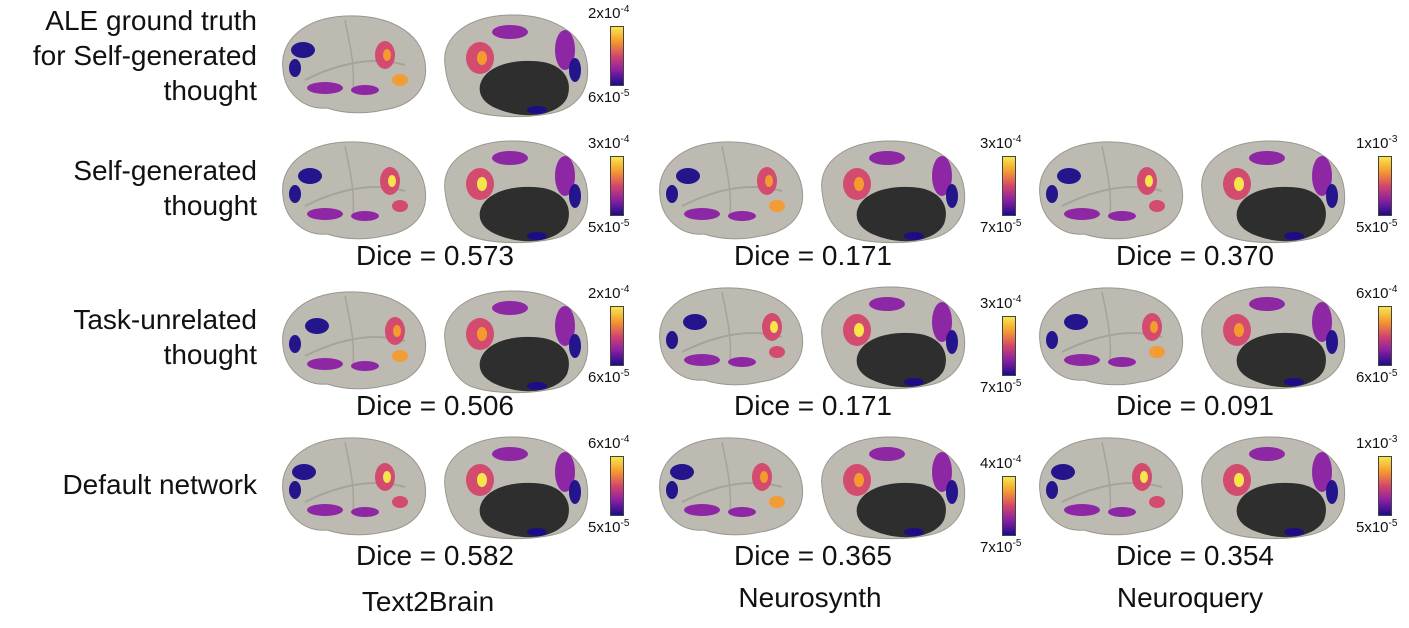  I want to click on dice-neuroquery-task: Dice = 0.091, so click(1195, 405).